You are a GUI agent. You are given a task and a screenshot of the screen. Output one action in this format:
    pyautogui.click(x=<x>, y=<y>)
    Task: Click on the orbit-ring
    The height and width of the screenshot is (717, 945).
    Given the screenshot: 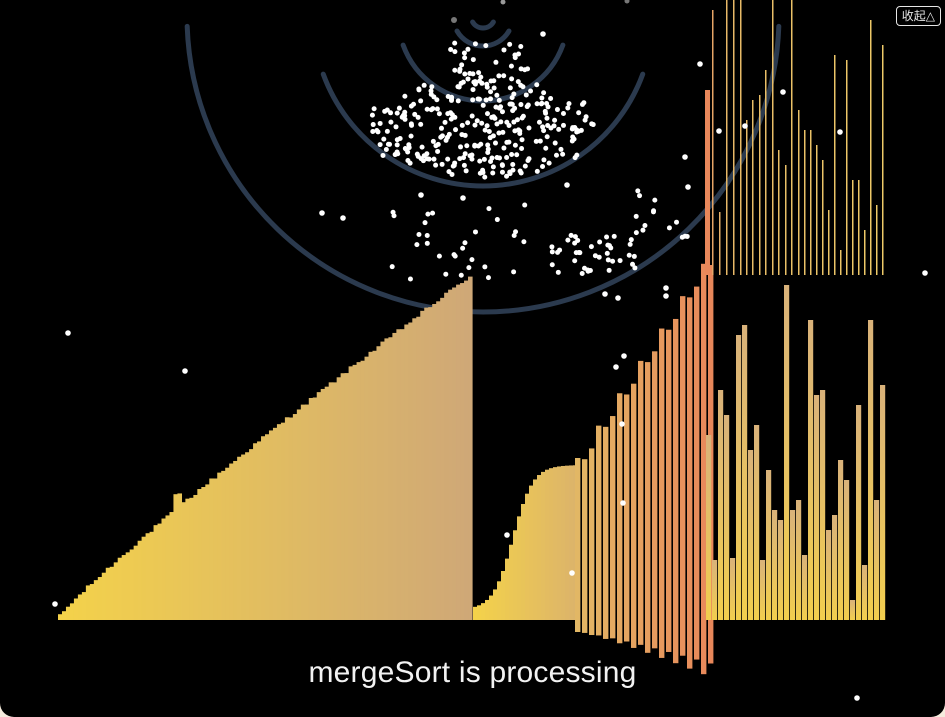 What is the action you would take?
    pyautogui.click(x=483, y=130)
    